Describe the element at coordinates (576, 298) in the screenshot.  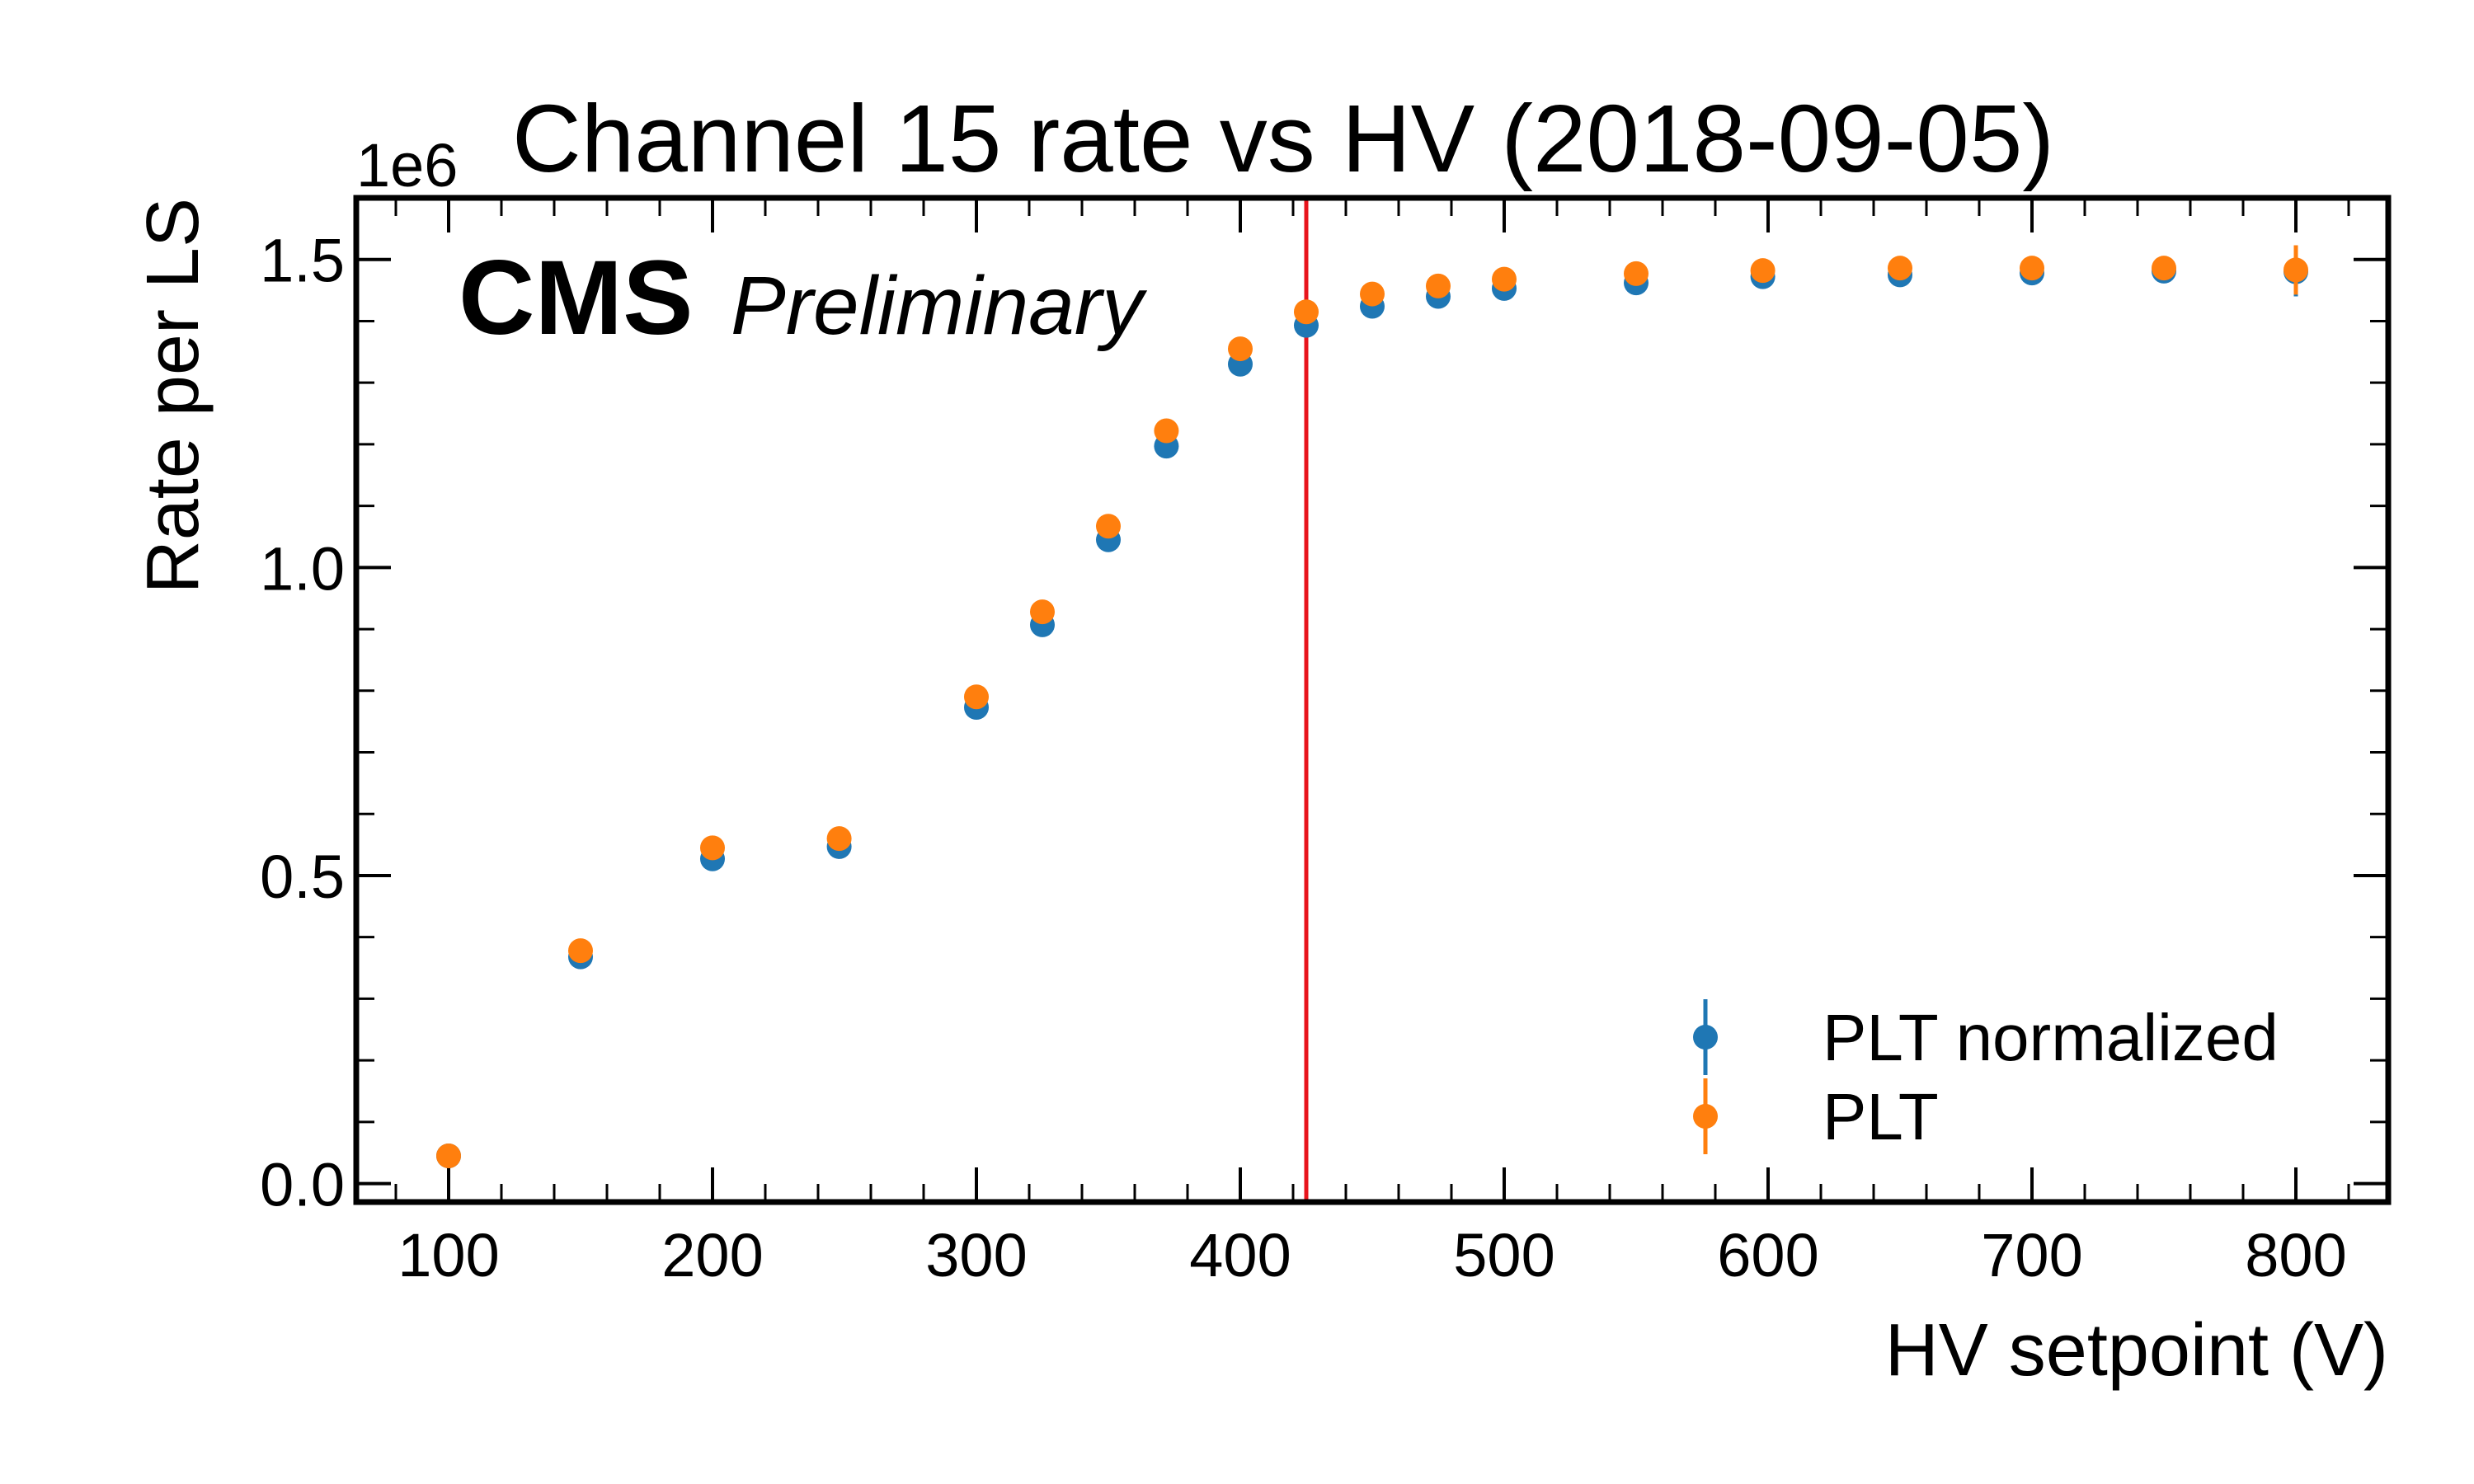
I see `cms-label: CMS` at that location.